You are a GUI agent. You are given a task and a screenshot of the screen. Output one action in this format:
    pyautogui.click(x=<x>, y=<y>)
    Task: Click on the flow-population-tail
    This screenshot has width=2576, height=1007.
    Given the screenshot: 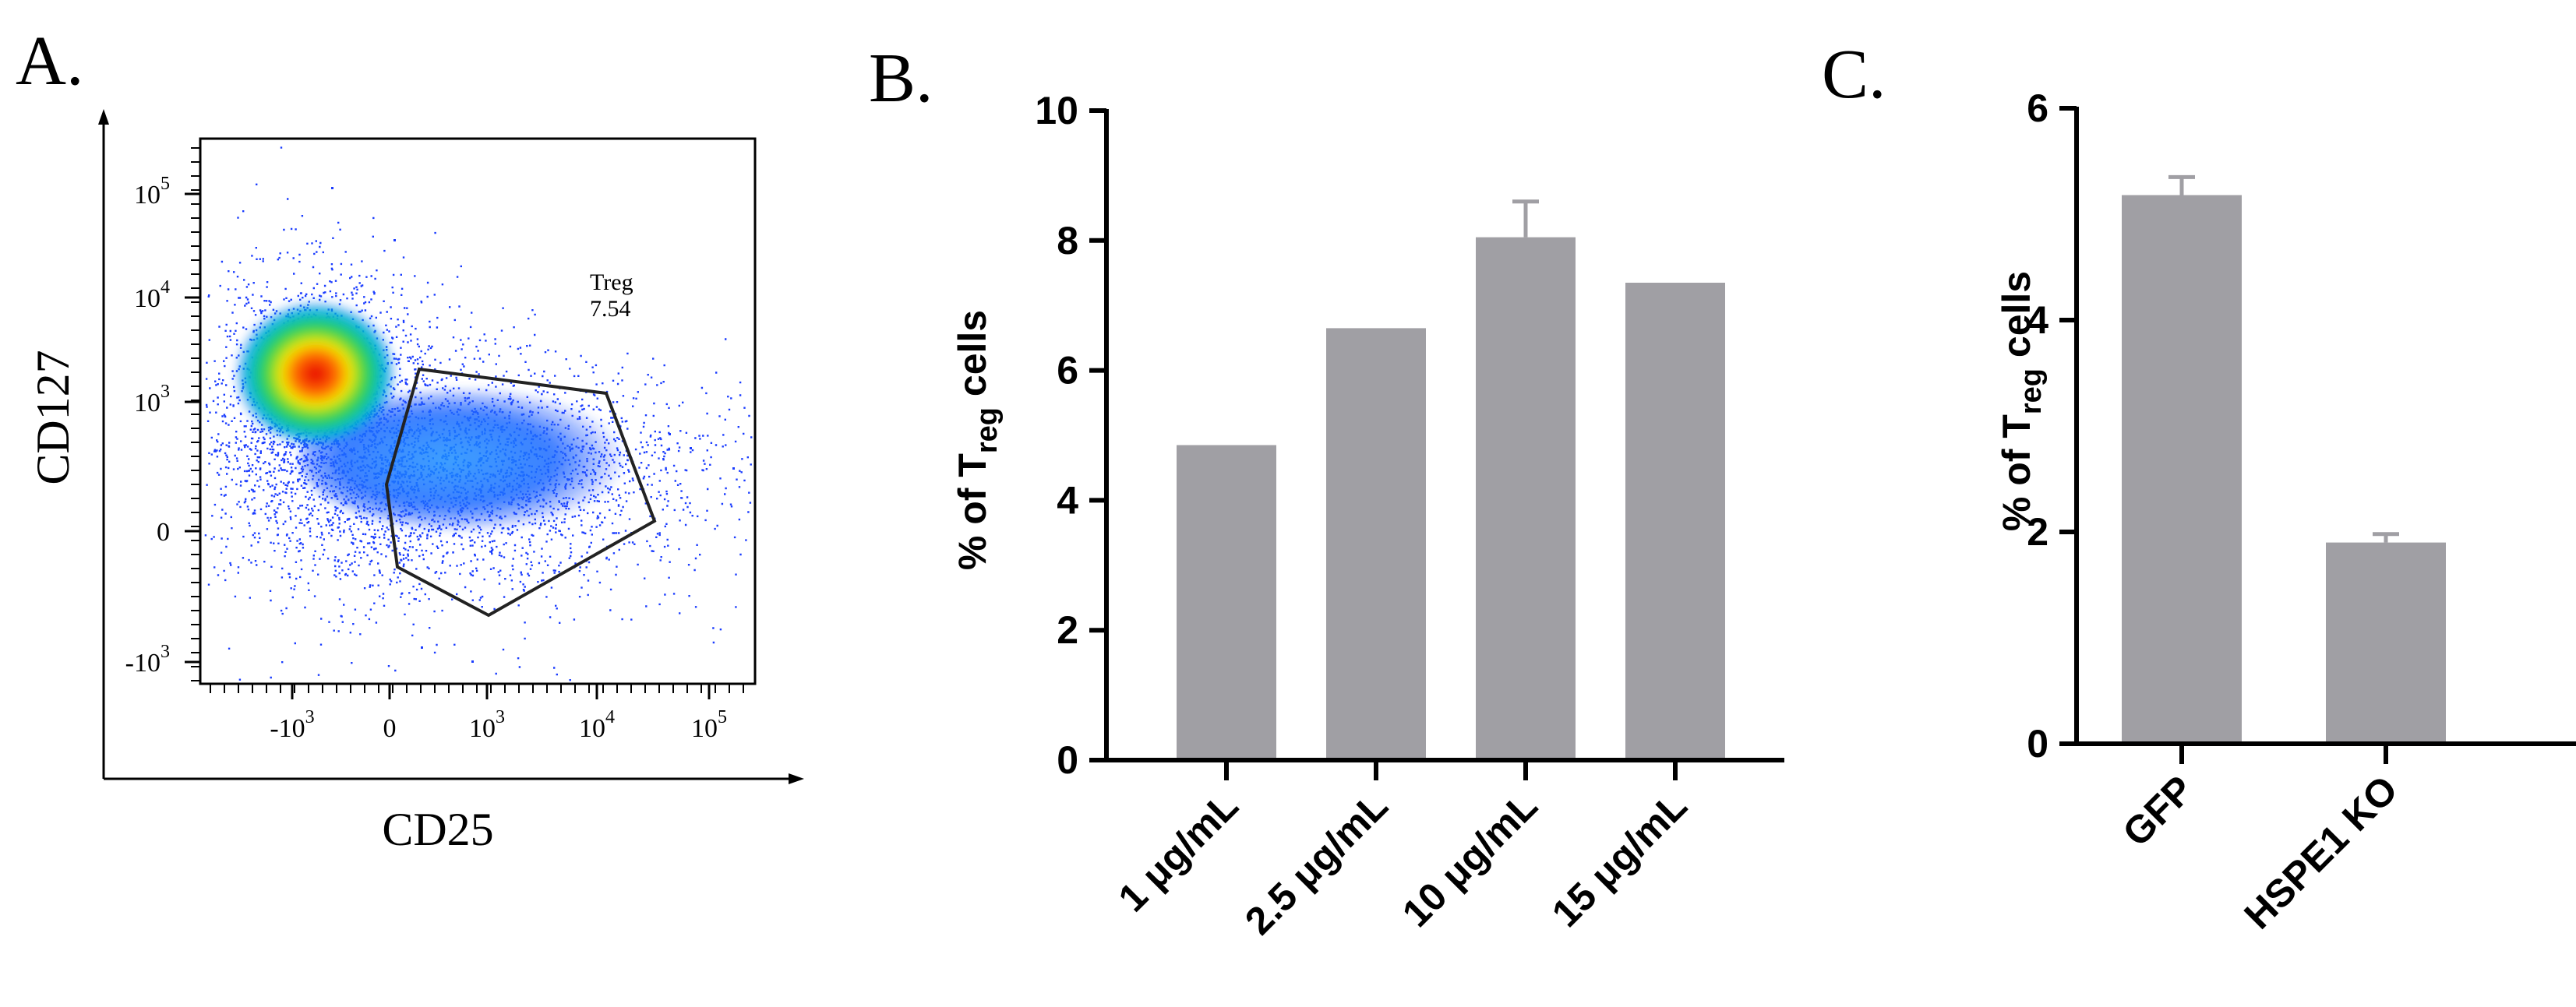 What is the action you would take?
    pyautogui.click(x=463, y=459)
    